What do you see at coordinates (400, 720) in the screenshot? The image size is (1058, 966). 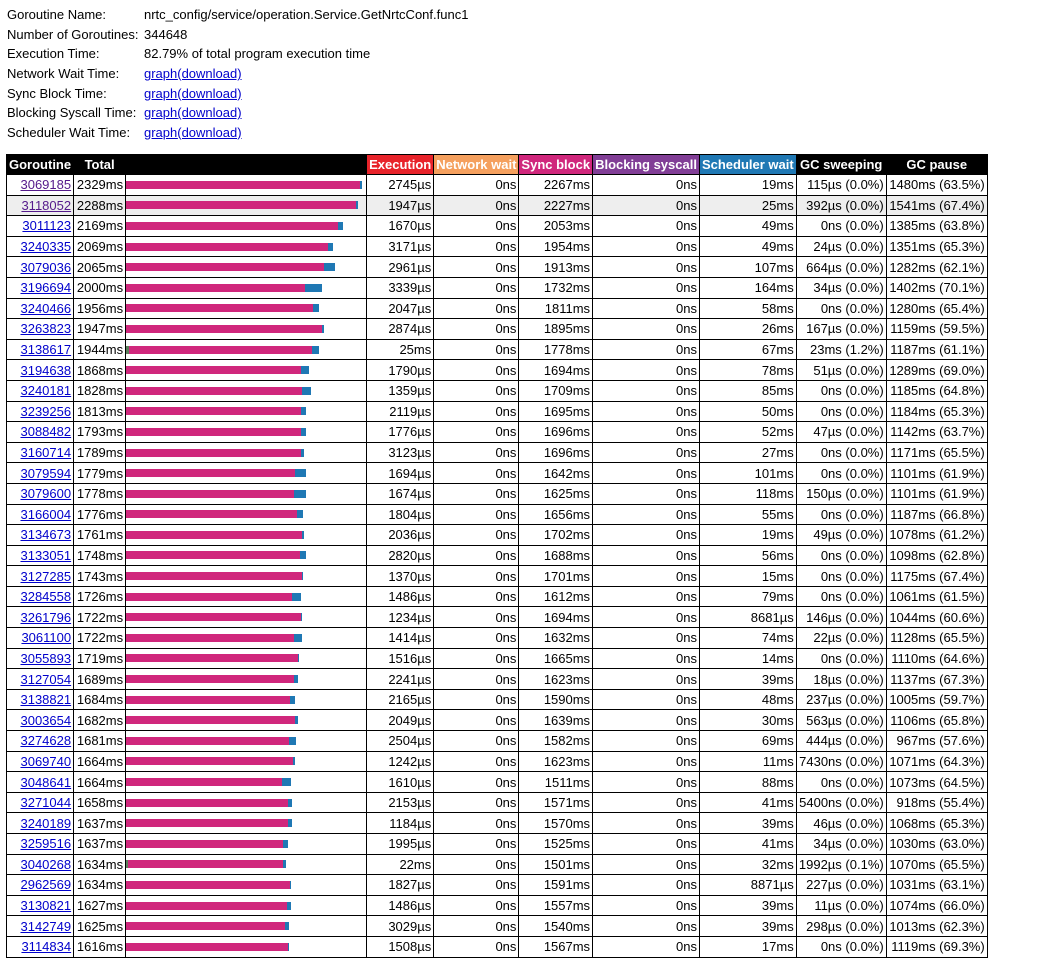 I see `duration-cell: 2049µs` at bounding box center [400, 720].